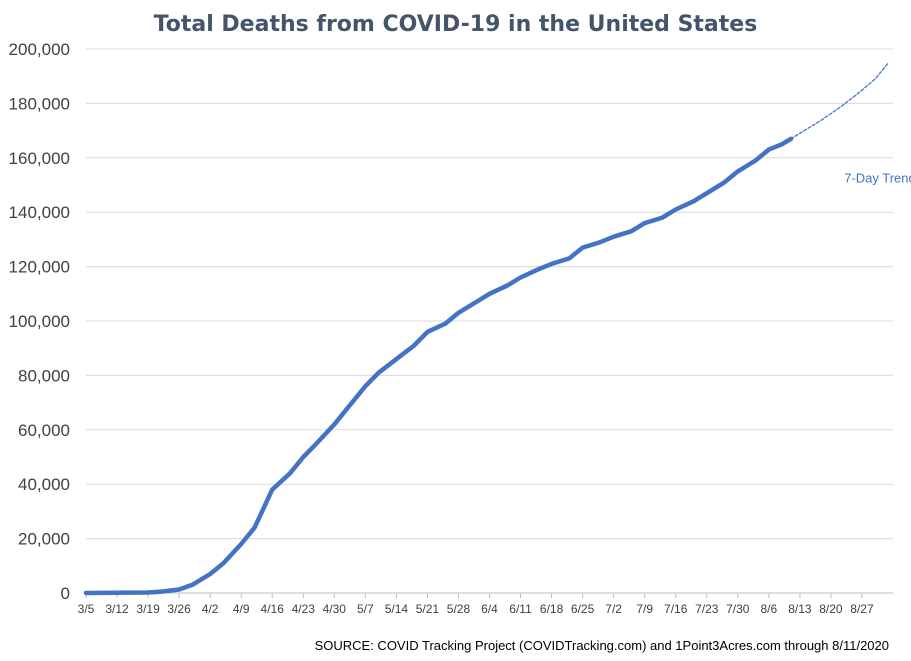 The height and width of the screenshot is (661, 911). What do you see at coordinates (39, 158) in the screenshot?
I see `y-tick-label: 160,000` at bounding box center [39, 158].